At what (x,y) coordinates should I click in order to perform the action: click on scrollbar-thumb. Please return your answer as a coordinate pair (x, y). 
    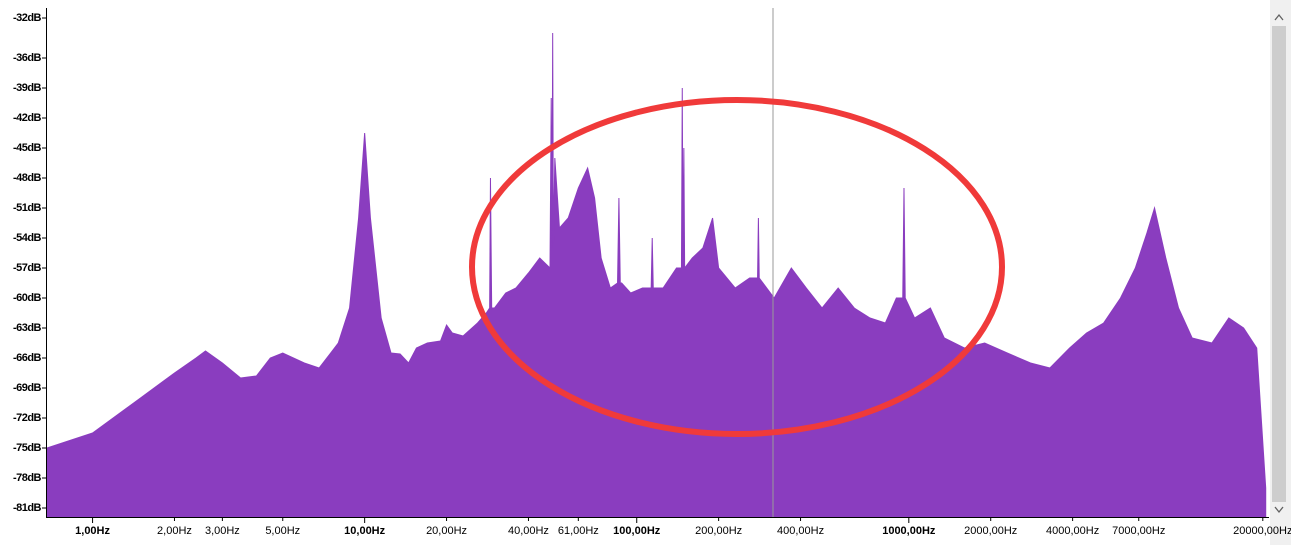
    Looking at the image, I should click on (1279, 264).